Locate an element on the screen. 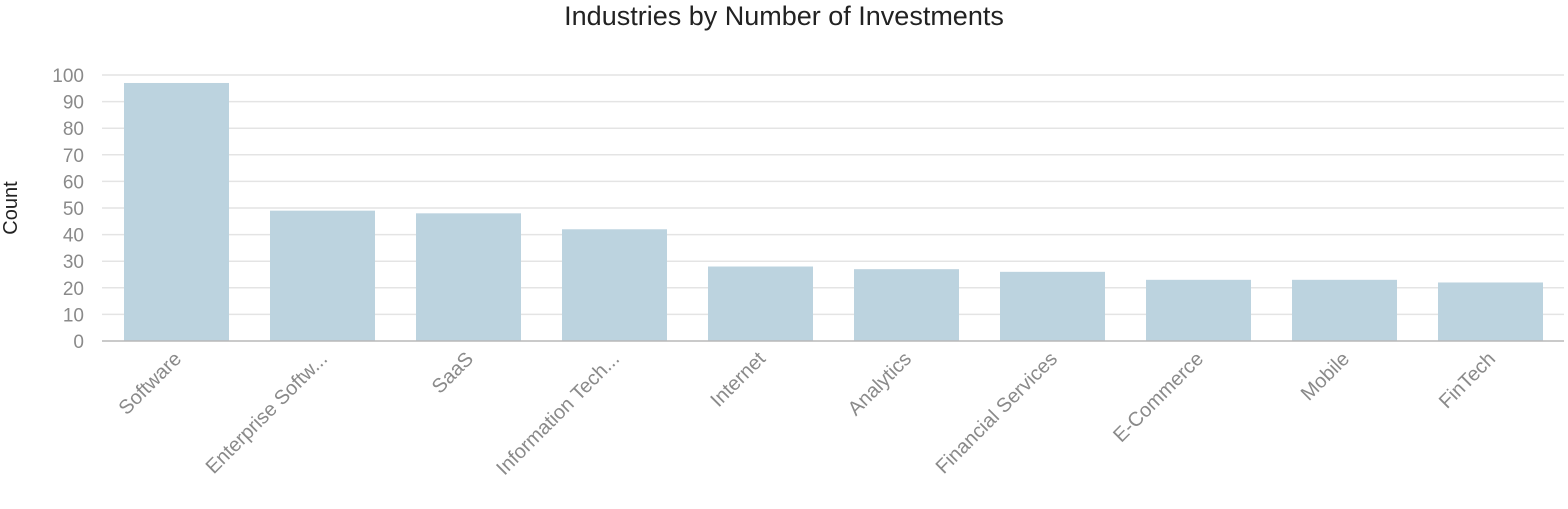  y-tick-label: 70 is located at coordinates (73, 156).